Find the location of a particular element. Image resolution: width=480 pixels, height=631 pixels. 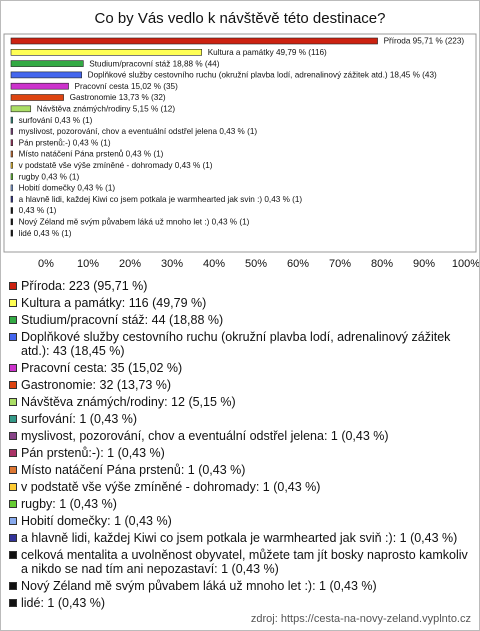

bar-label: Pán prstenů:-) 0,43 % (1) is located at coordinates (65, 142).